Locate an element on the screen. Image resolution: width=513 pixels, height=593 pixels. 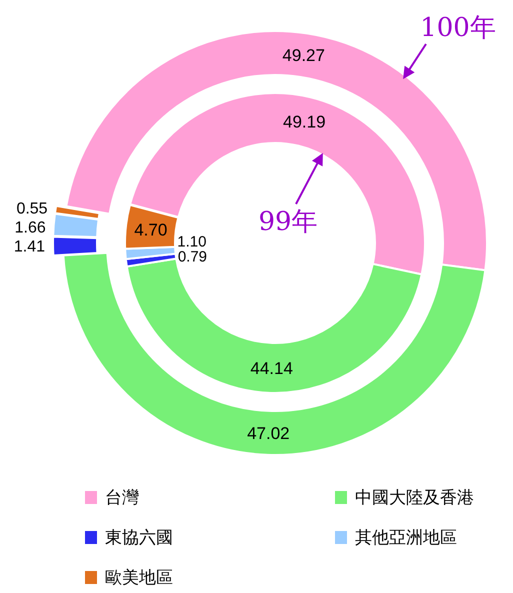
legend-label: 東協六國 is located at coordinates (139, 538).